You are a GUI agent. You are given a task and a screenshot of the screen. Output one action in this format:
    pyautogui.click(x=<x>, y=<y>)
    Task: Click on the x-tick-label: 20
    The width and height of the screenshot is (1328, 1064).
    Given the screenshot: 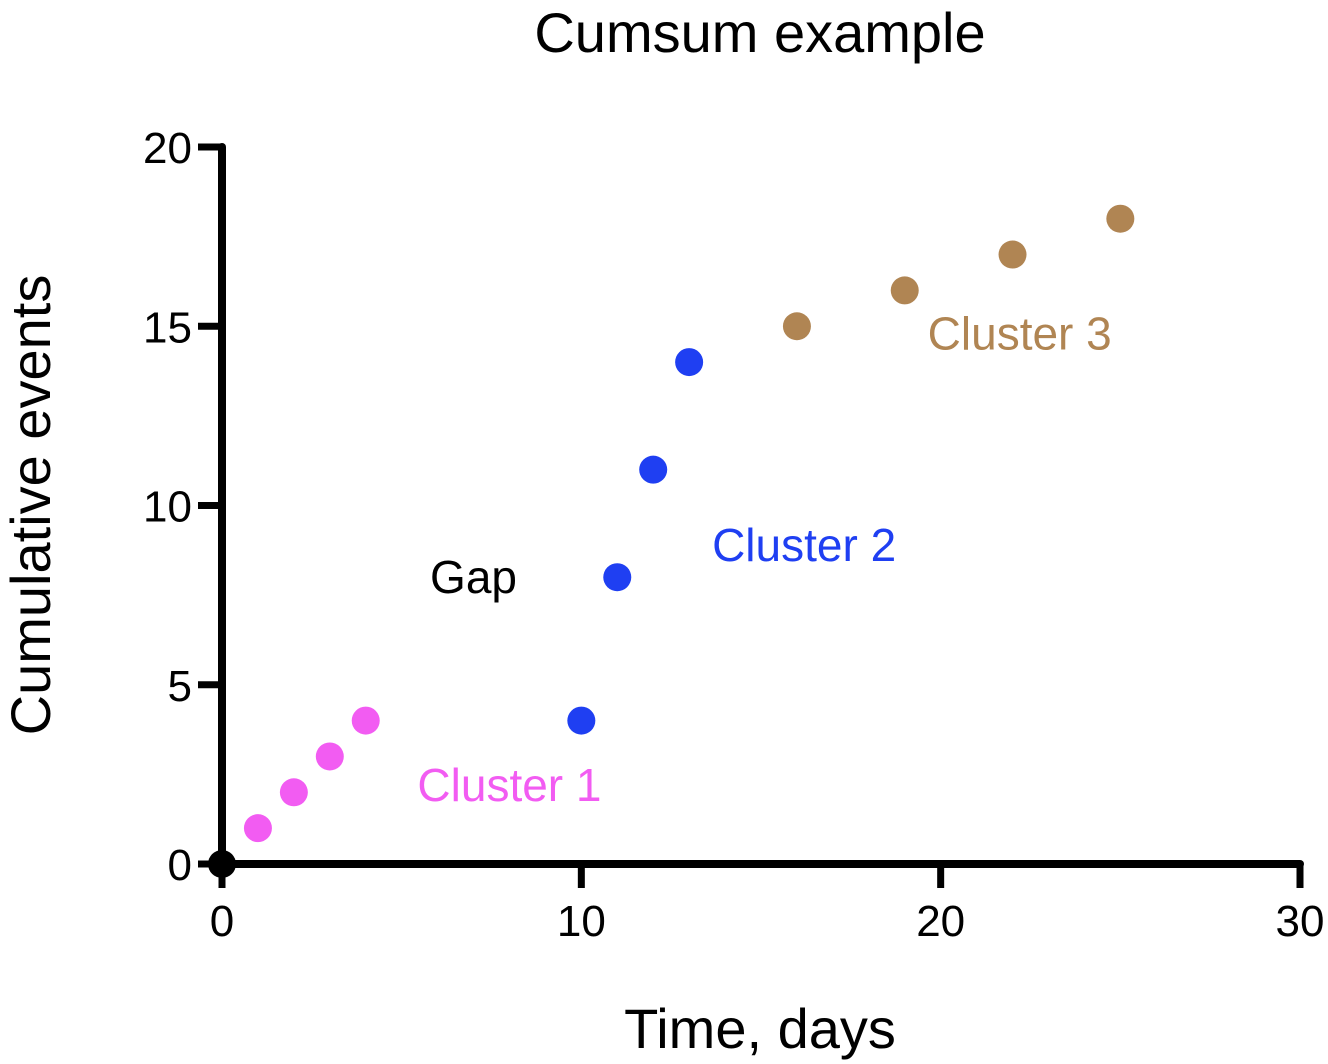 What is the action you would take?
    pyautogui.click(x=940, y=921)
    